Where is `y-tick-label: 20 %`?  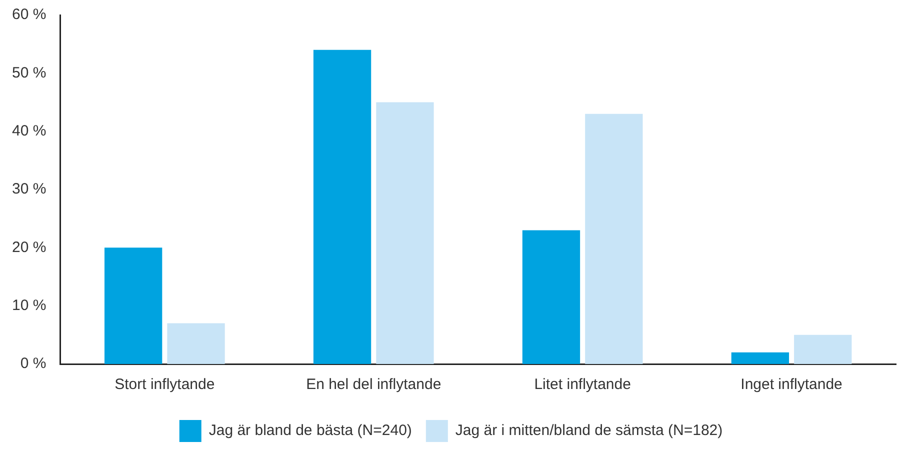
y-tick-label: 20 % is located at coordinates (29, 247).